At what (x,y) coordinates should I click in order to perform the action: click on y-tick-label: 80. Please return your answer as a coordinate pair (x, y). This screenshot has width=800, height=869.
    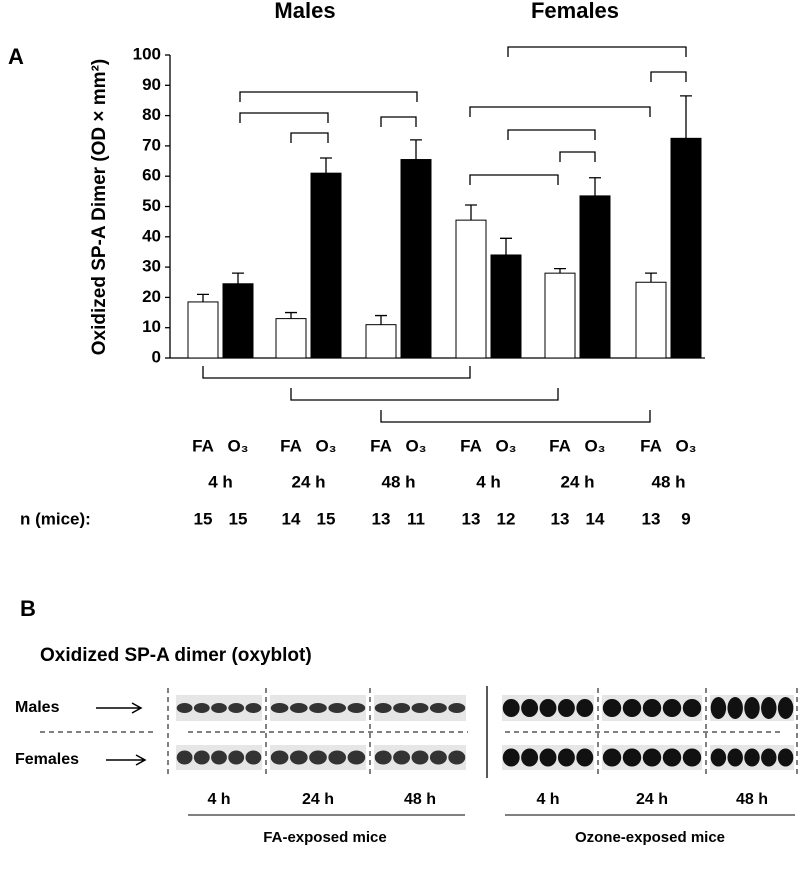
    Looking at the image, I should click on (151, 114).